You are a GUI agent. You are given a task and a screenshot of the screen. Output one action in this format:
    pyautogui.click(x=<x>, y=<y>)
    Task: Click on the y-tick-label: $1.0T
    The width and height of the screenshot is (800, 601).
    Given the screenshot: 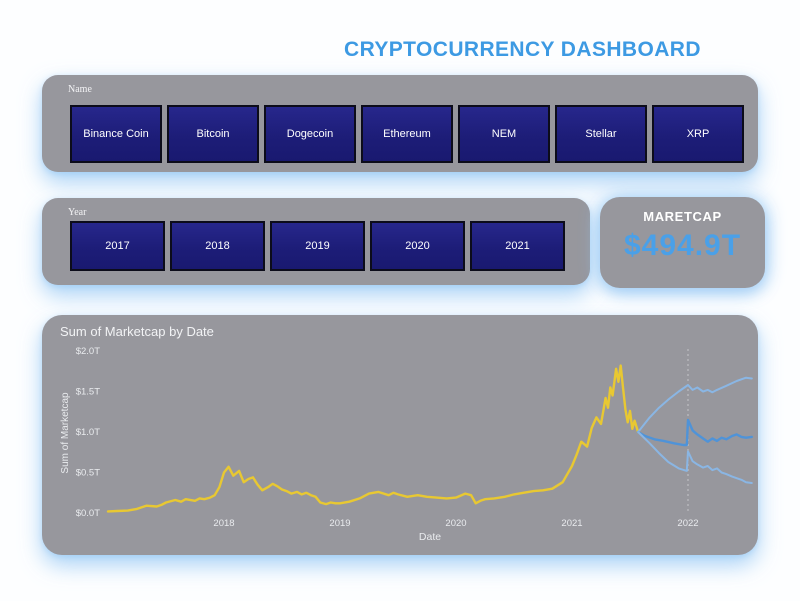 What is the action you would take?
    pyautogui.click(x=88, y=432)
    